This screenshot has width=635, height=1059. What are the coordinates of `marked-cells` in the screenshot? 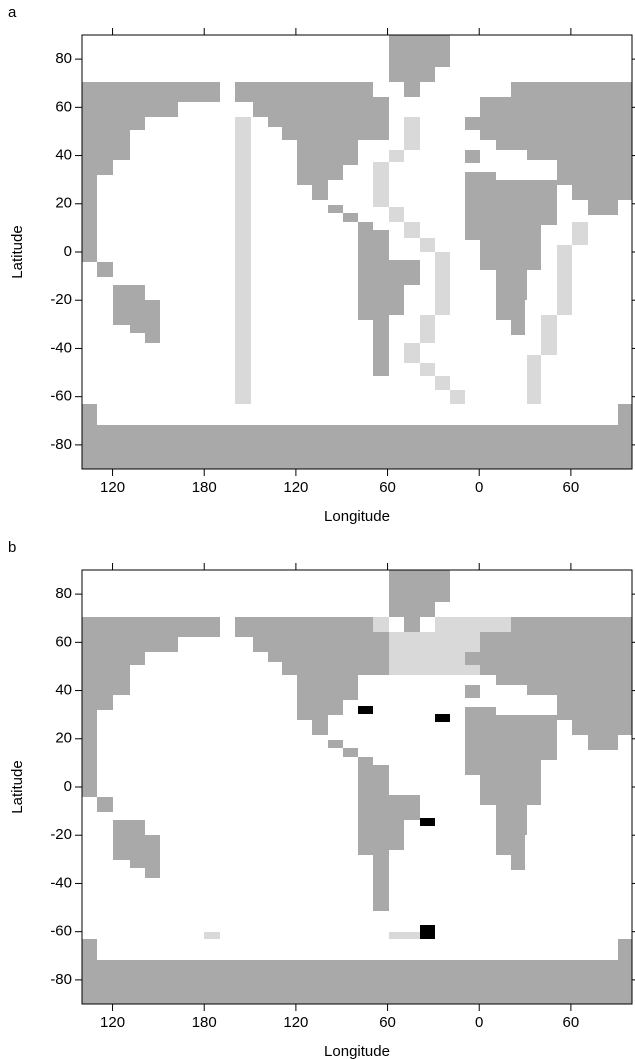 It's located at (404, 822).